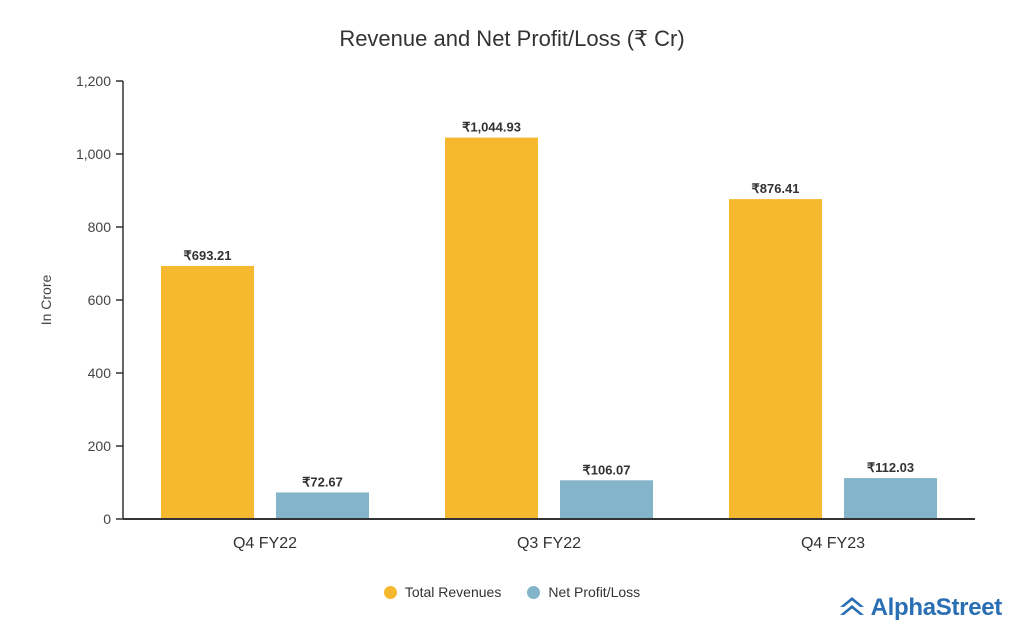 This screenshot has height=640, width=1024. I want to click on y-tick-label: 1,200, so click(93, 81).